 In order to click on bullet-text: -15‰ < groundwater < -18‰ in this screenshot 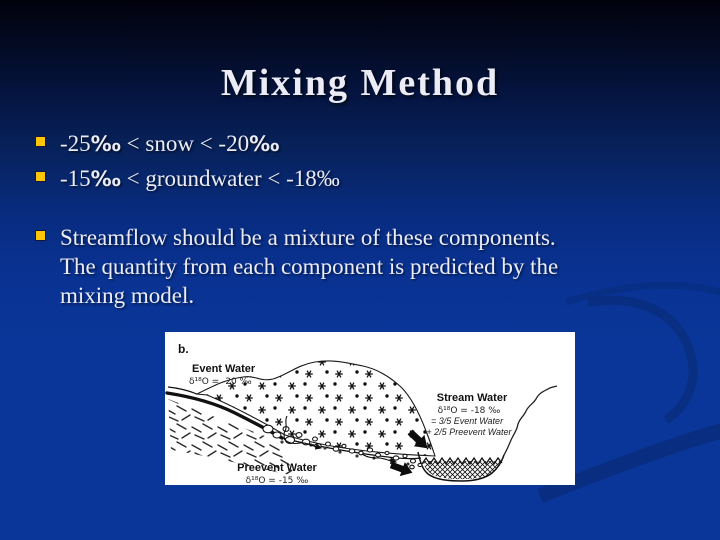, I will do `click(200, 178)`.